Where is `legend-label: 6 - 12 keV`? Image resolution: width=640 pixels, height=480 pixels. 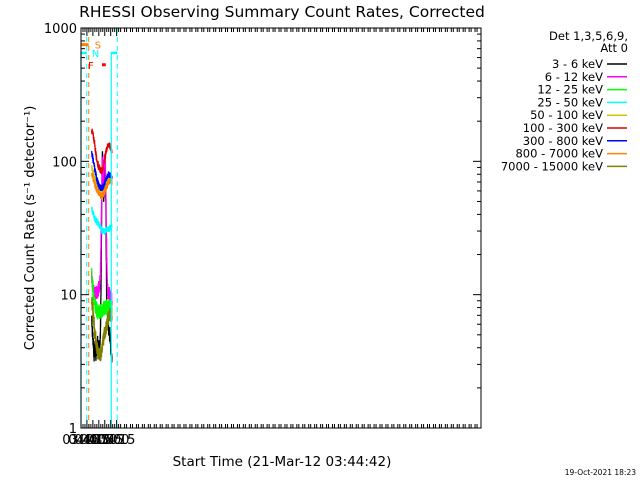 legend-label: 6 - 12 keV is located at coordinates (574, 77).